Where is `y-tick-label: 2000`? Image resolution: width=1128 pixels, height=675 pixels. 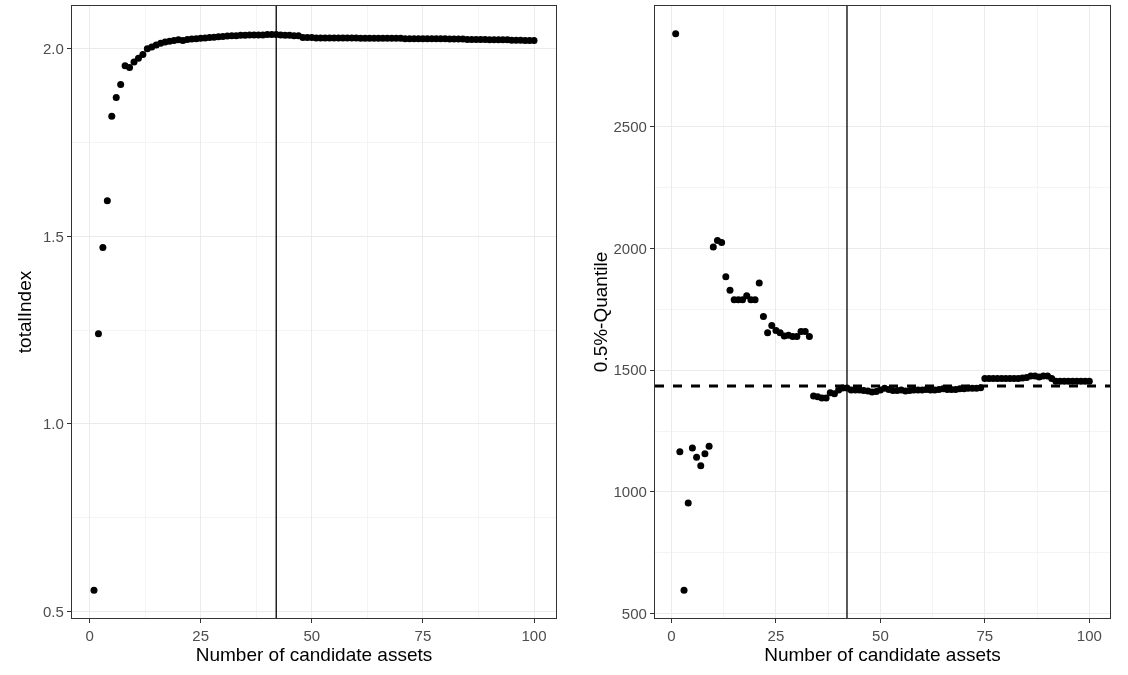 y-tick-label: 2000 is located at coordinates (630, 248).